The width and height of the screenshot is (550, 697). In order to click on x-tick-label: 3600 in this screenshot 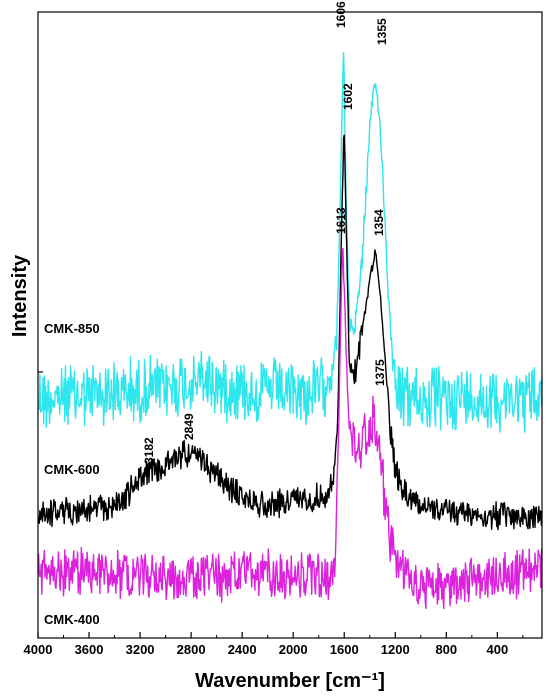, I will do `click(89, 649)`.